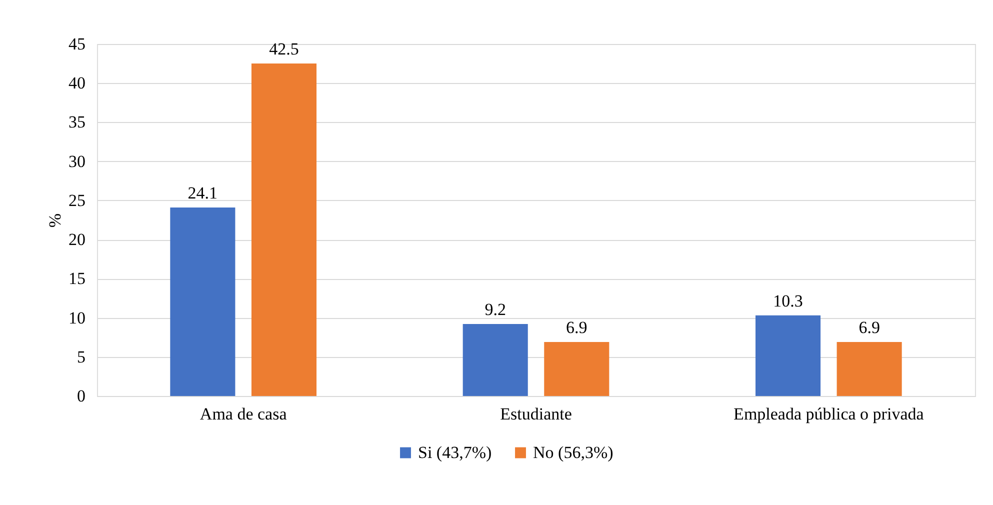 The width and height of the screenshot is (993, 505). Describe the element at coordinates (77, 240) in the screenshot. I see `y-tick-label: 20` at that location.